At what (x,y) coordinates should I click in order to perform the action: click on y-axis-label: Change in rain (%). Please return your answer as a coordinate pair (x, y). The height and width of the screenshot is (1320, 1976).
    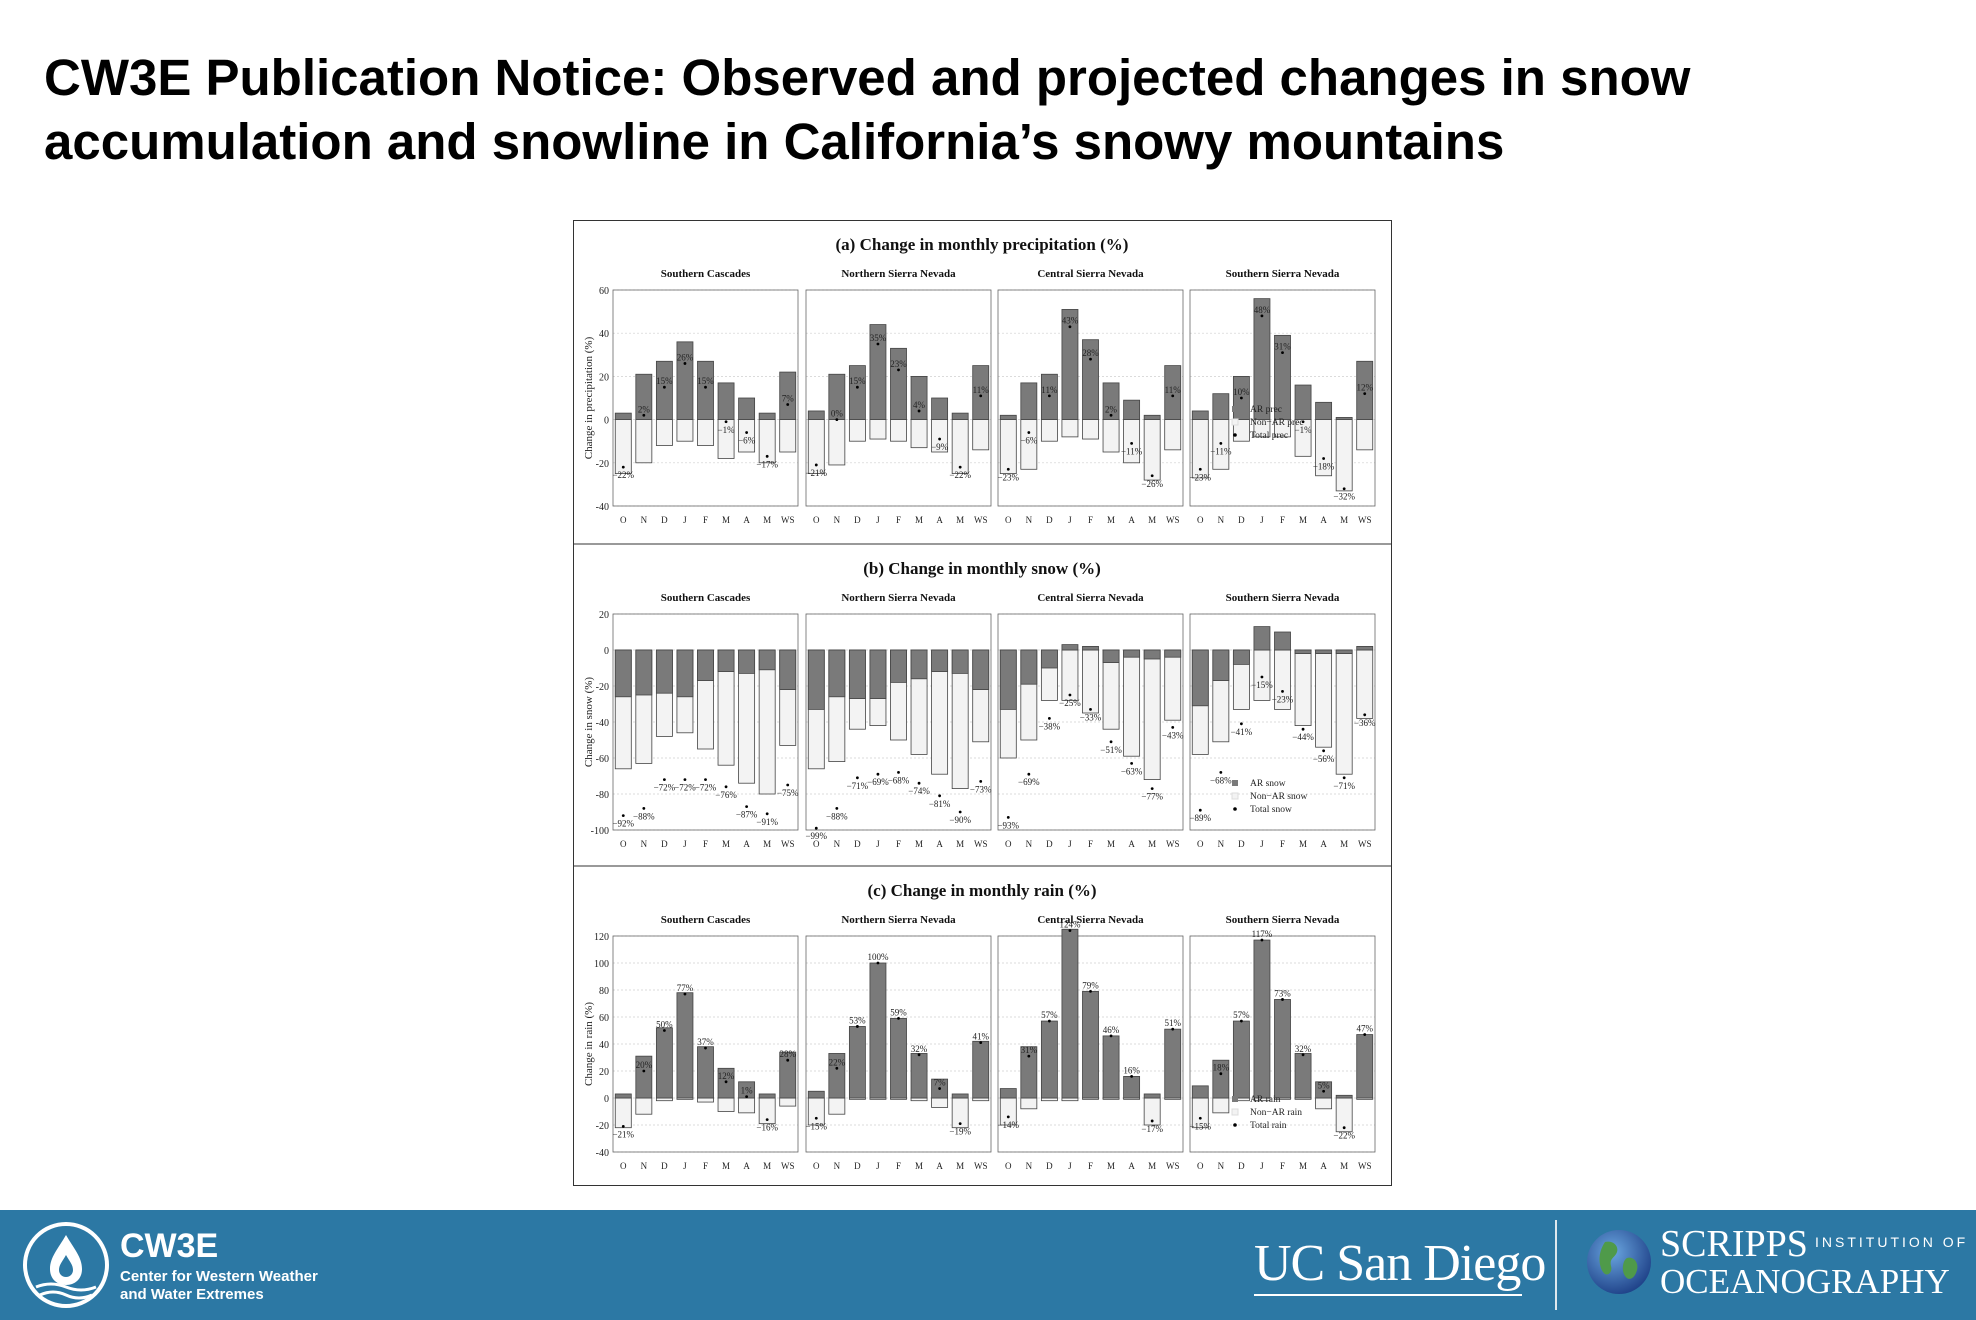
    Looking at the image, I should click on (589, 1044).